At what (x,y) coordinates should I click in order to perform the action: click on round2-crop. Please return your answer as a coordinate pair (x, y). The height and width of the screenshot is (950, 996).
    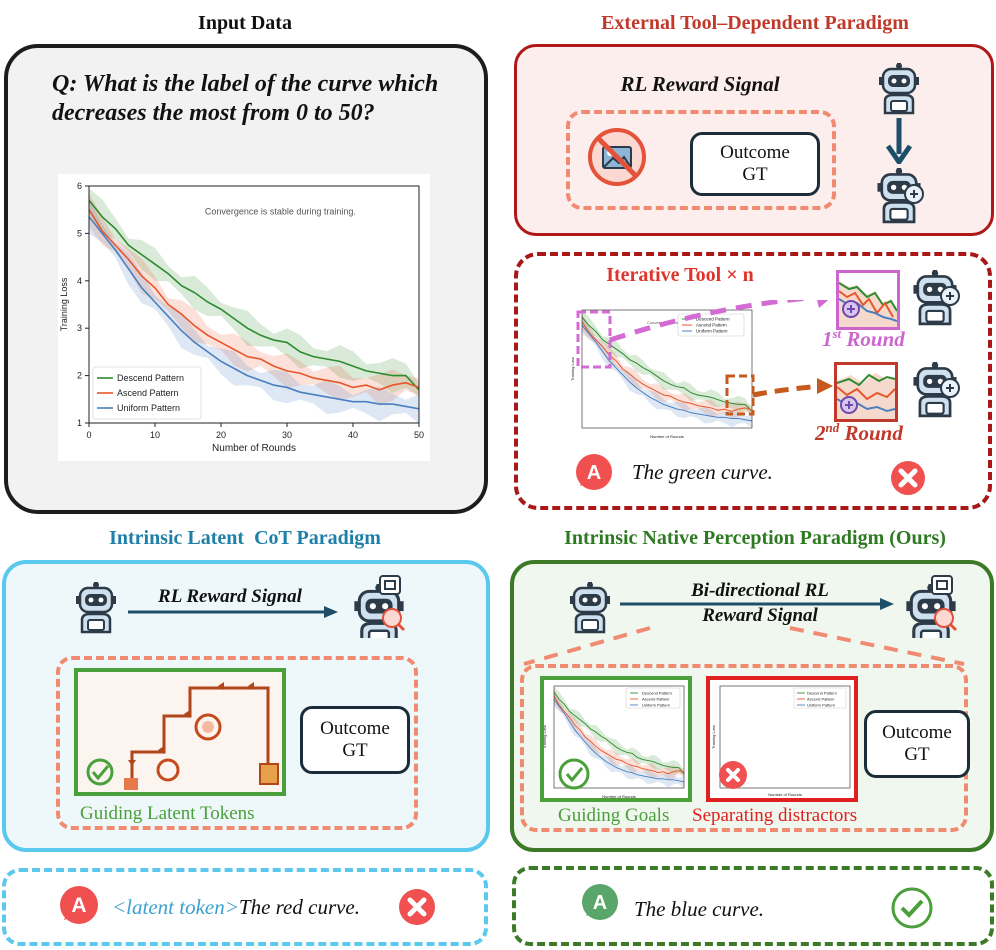
    Looking at the image, I should click on (866, 392).